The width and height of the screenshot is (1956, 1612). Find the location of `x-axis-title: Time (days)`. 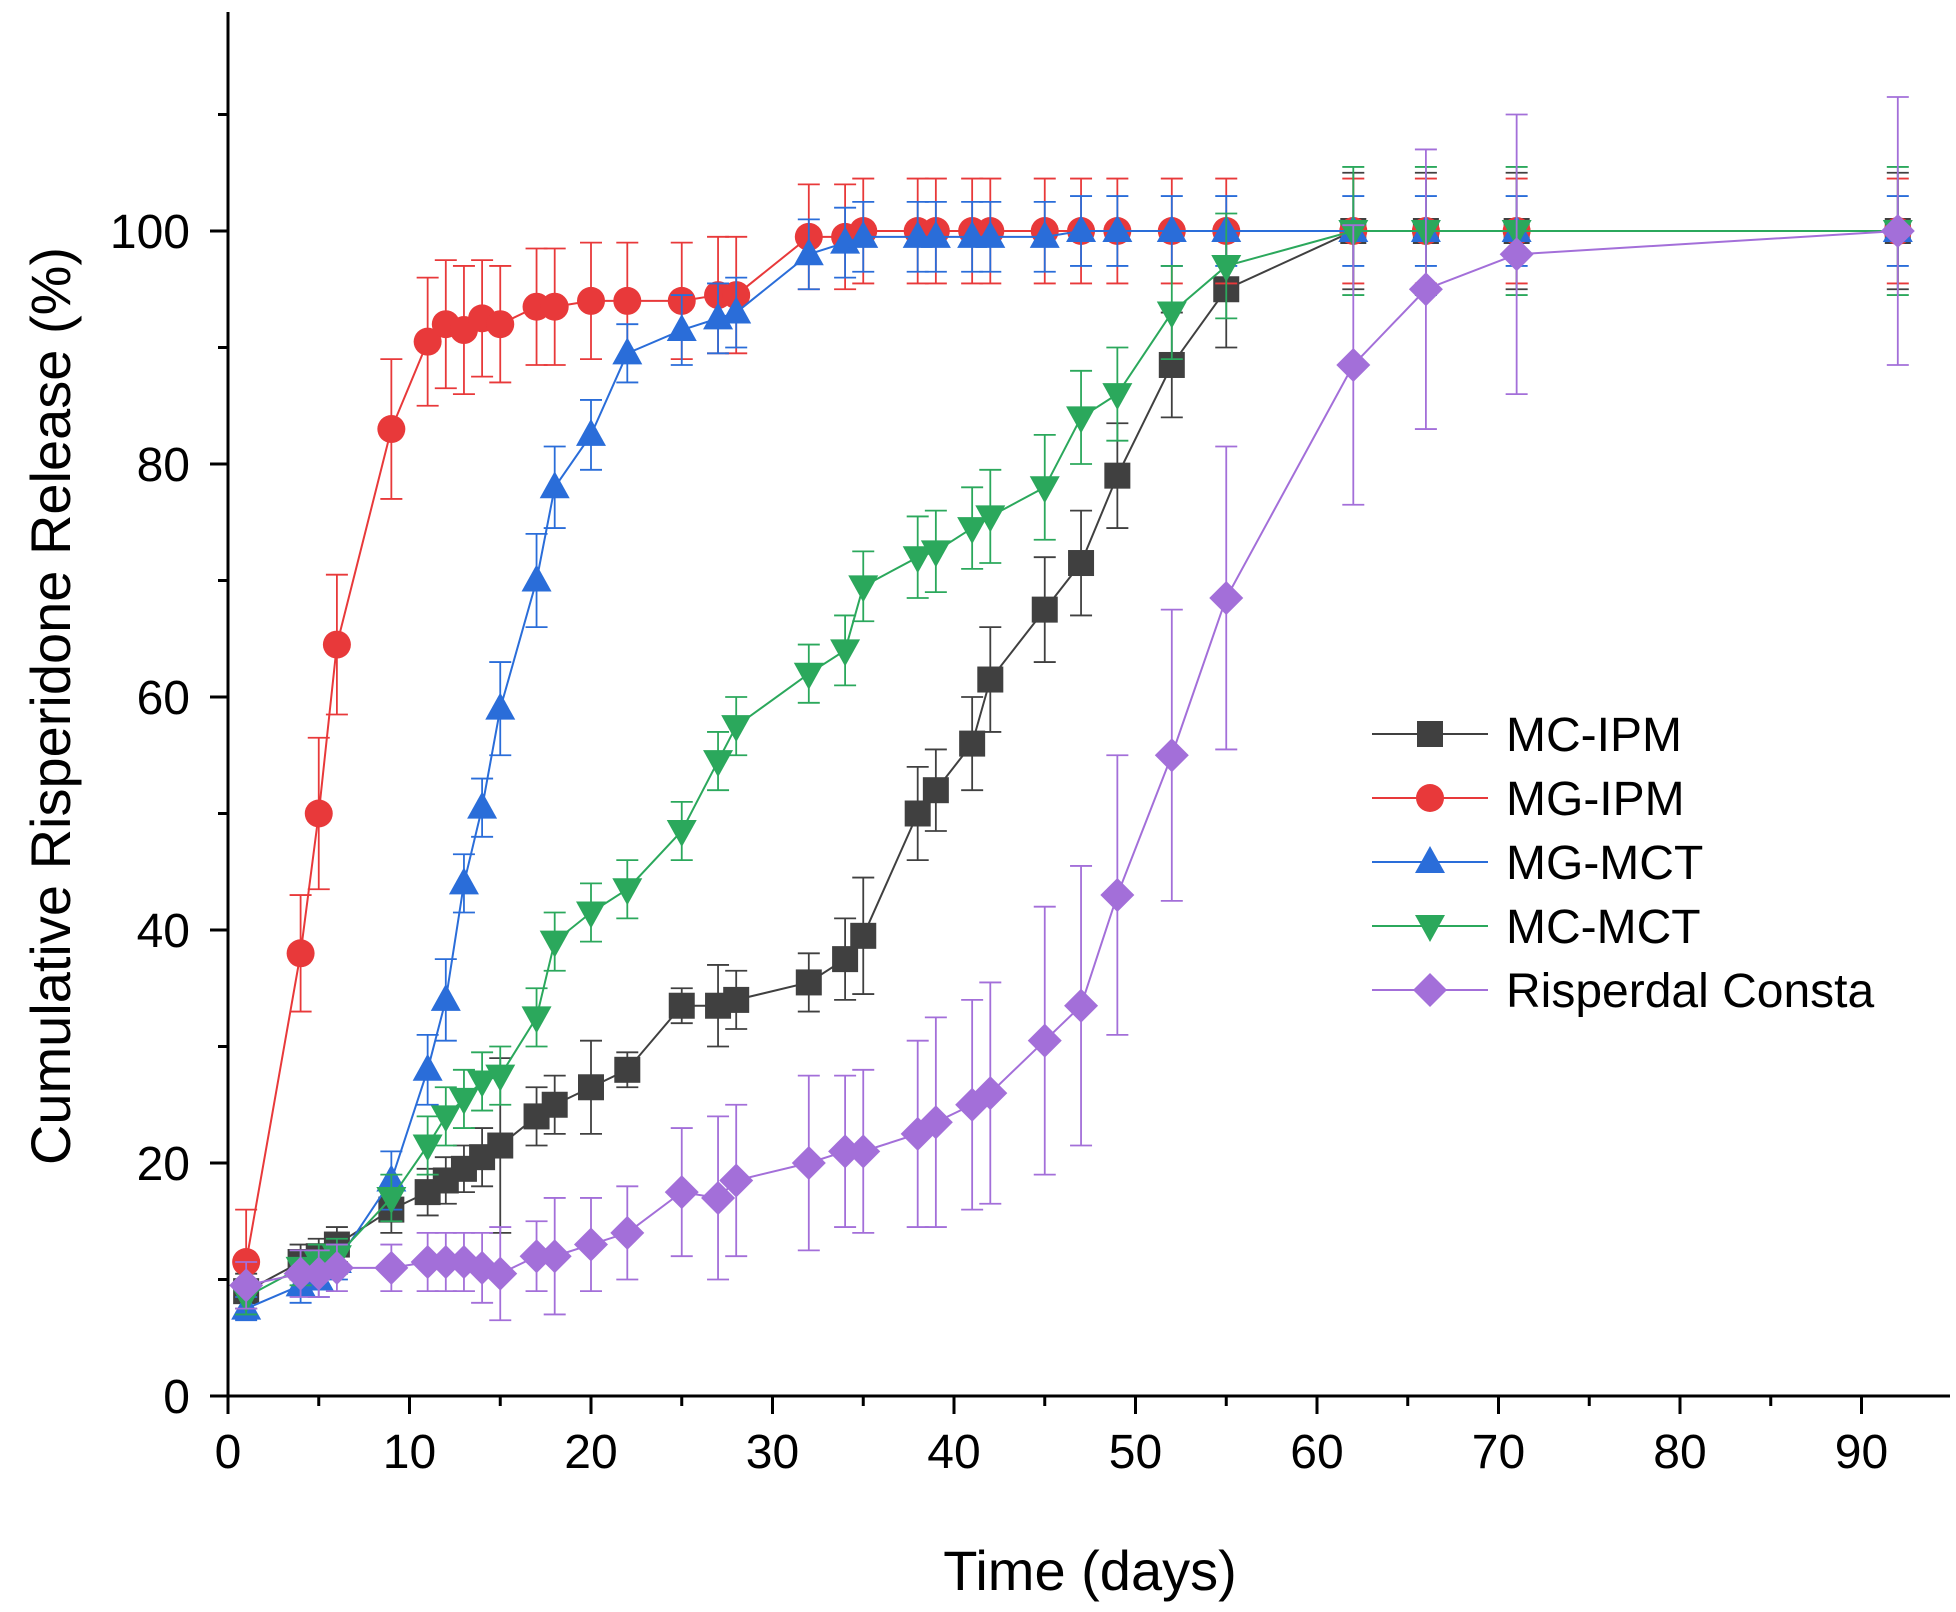

x-axis-title: Time (days) is located at coordinates (1090, 1570).